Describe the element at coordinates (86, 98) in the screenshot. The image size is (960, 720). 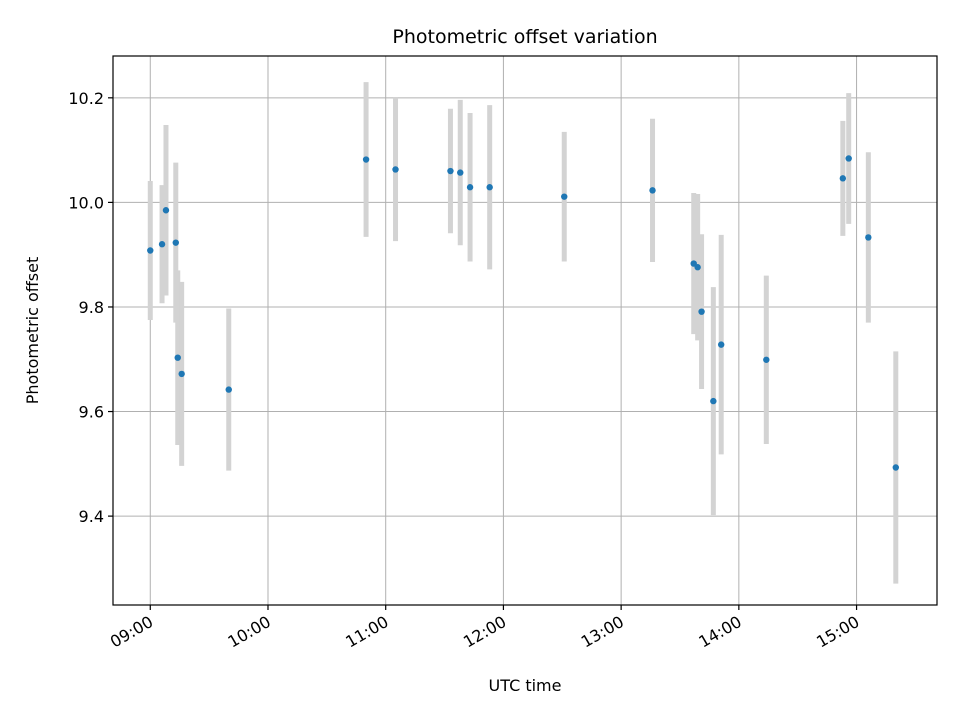
I see `y-tick-label: 10.2` at that location.